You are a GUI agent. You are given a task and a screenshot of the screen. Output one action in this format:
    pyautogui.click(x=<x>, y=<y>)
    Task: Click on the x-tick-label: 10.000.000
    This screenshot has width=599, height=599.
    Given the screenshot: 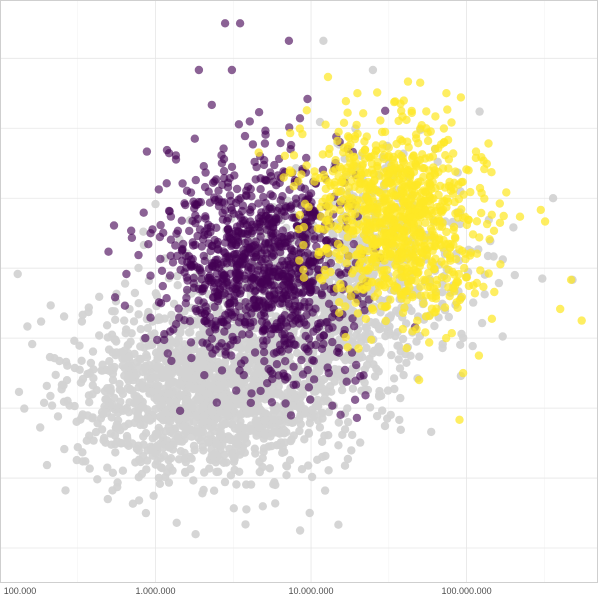 What is the action you would take?
    pyautogui.click(x=311, y=591)
    